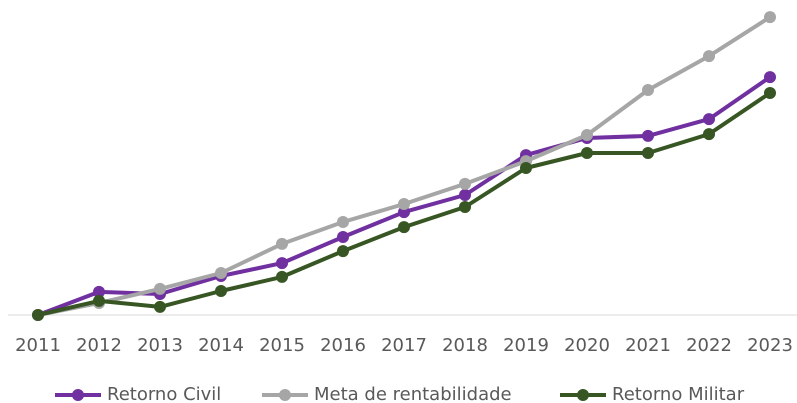  I want to click on x-tick-label: 2013, so click(160, 345).